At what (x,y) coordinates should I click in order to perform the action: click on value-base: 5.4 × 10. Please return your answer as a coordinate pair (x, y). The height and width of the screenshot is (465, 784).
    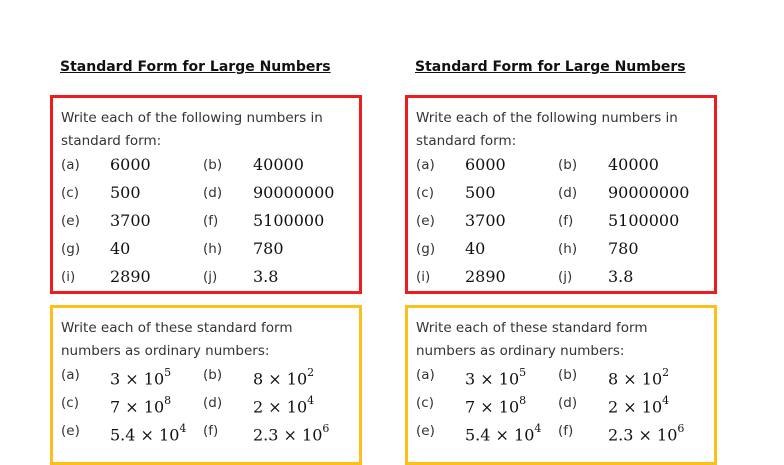
    Looking at the image, I should click on (500, 435).